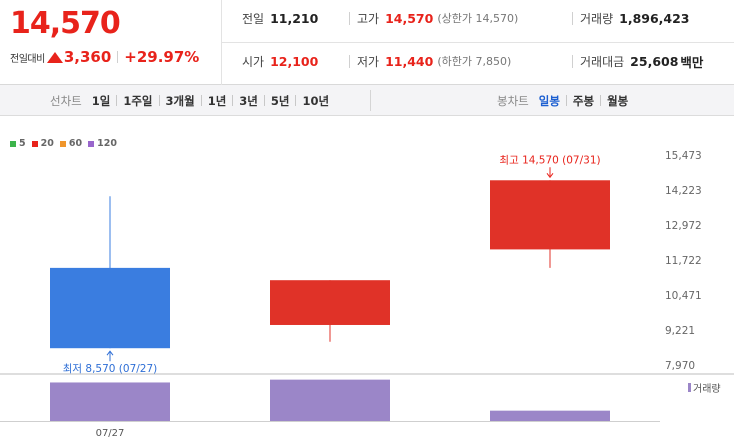 The width and height of the screenshot is (734, 446). I want to click on chart-toolbar: 선차트 1일 1주일 3개월 1년 3년 5년 10년 봉차트 일봉 주봉 월봉, so click(367, 100).